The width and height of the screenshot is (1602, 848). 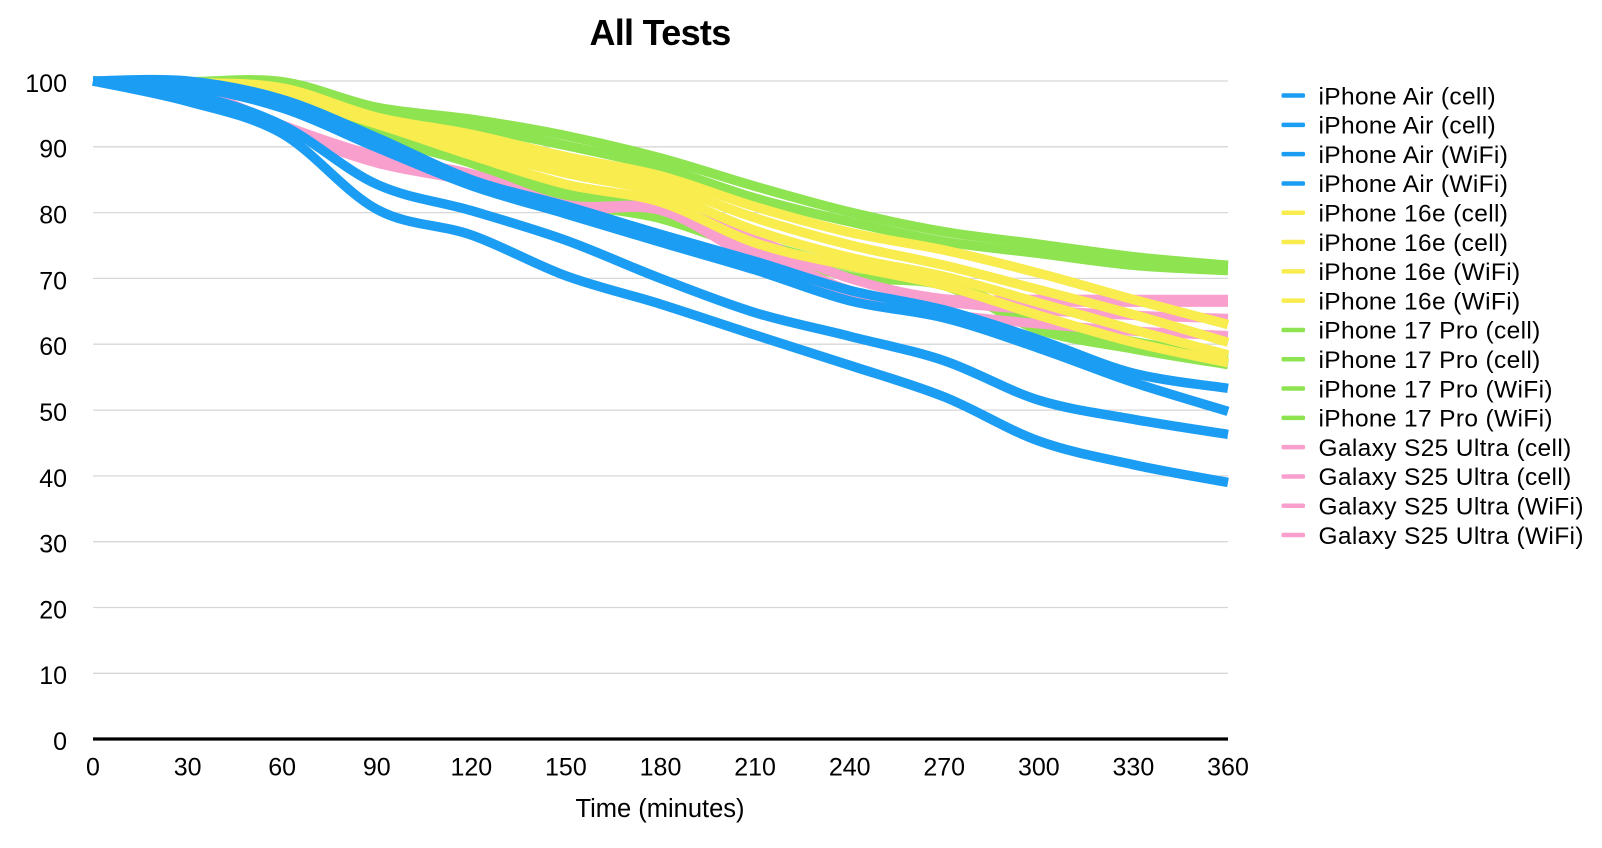 I want to click on svg-text: 300, so click(x=1039, y=768).